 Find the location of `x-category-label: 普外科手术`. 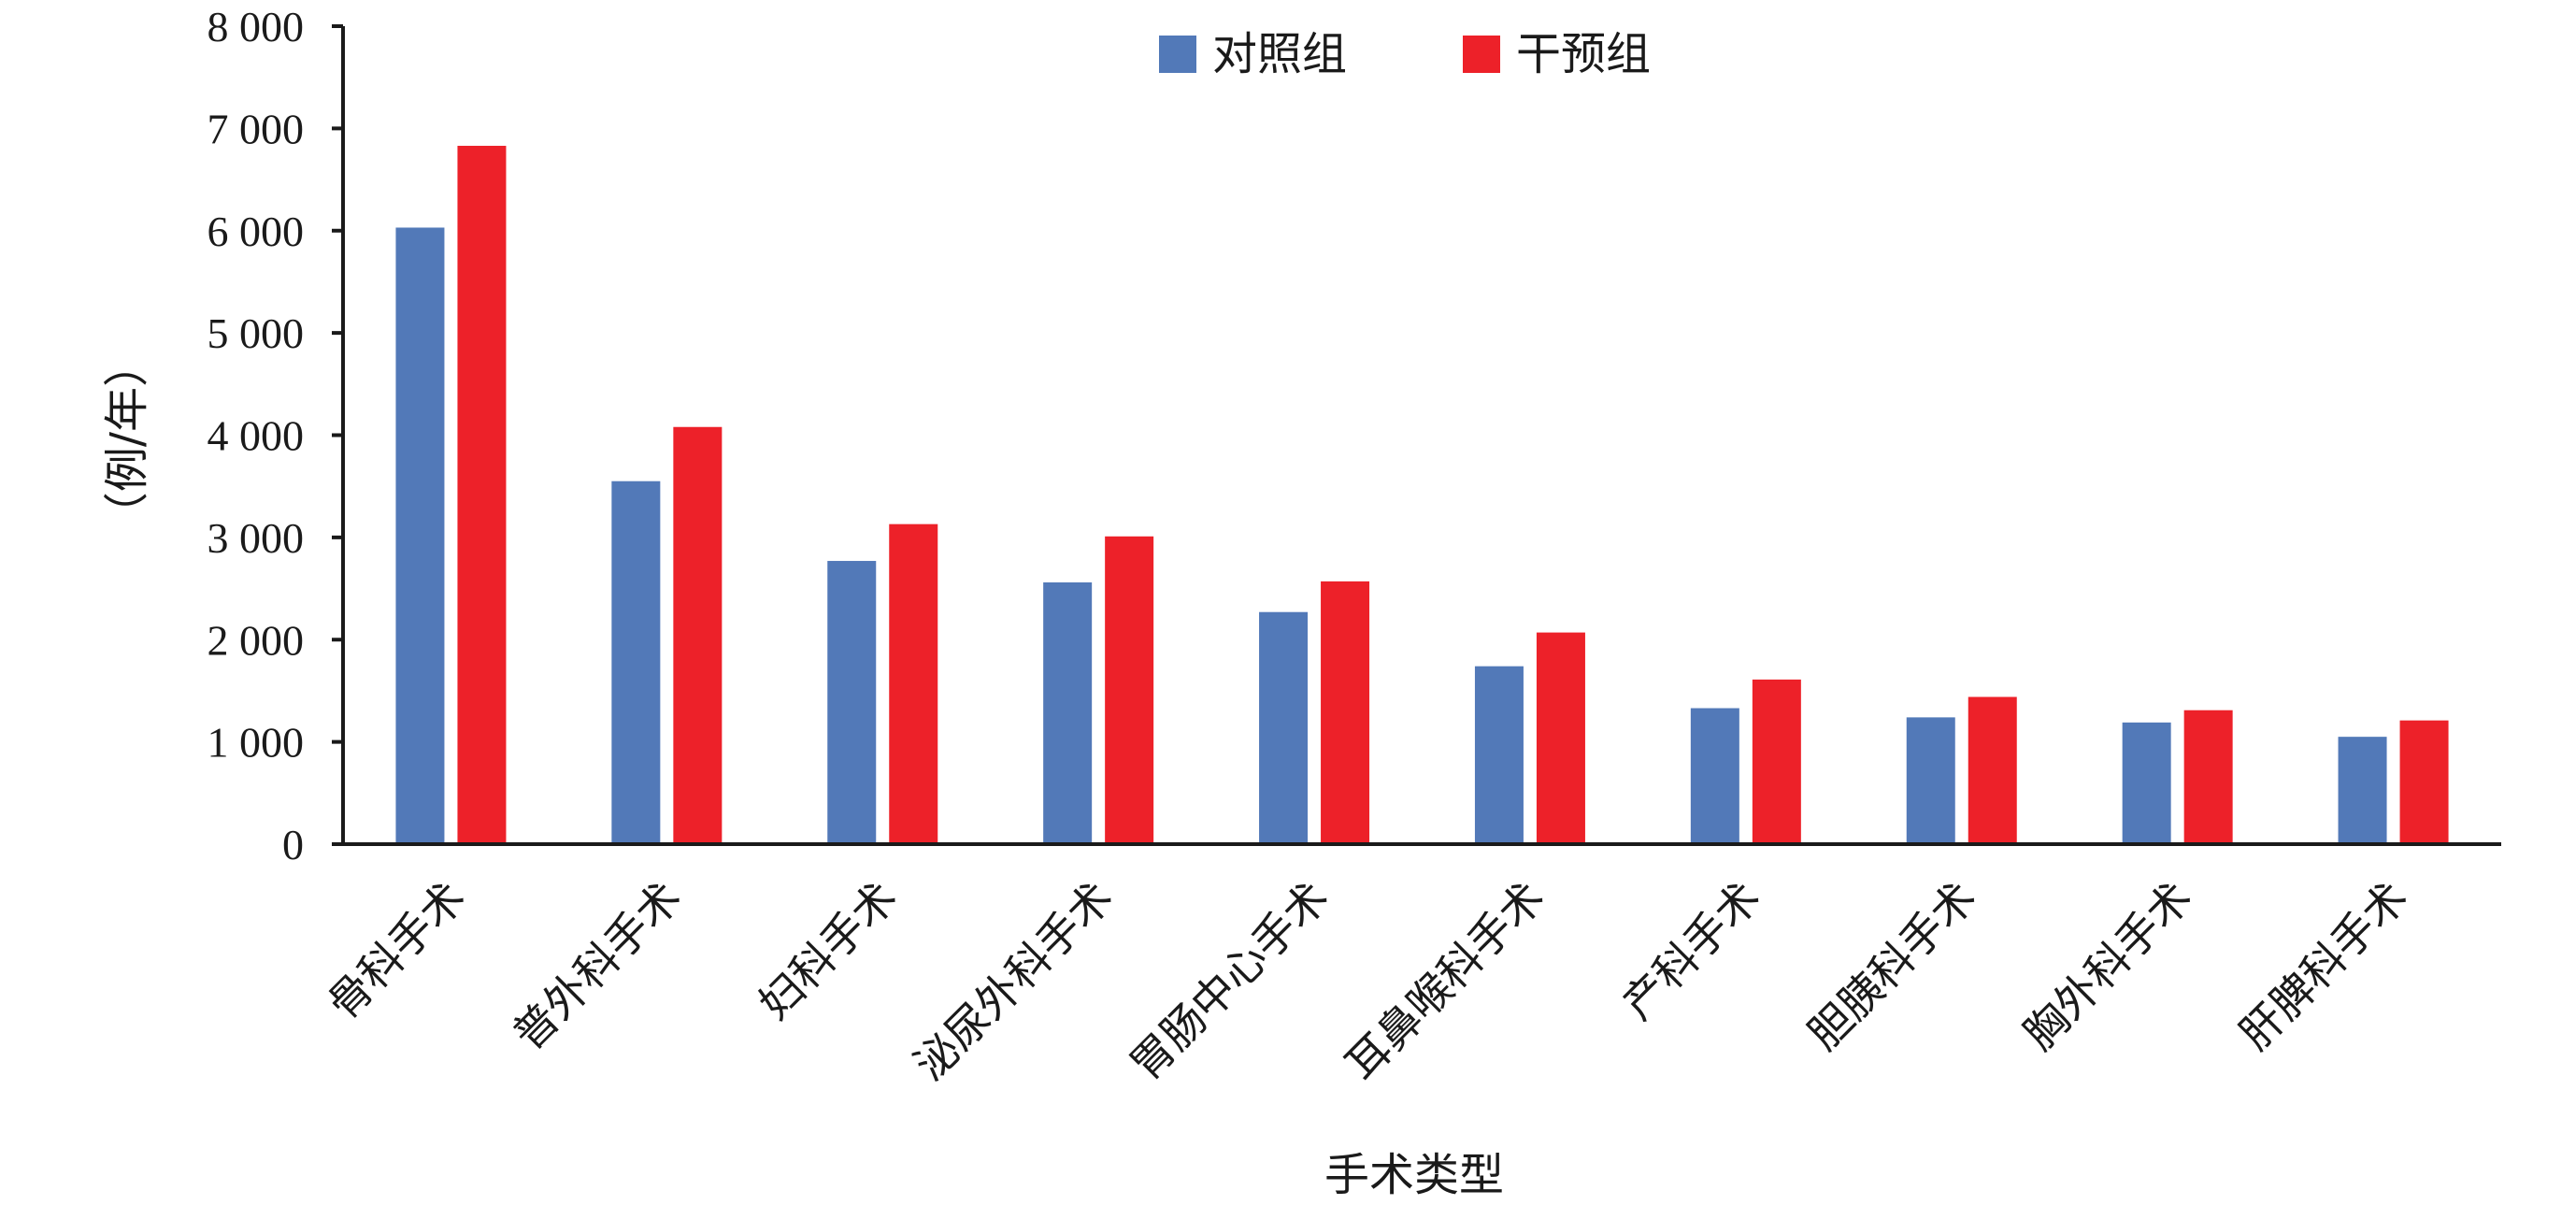

x-category-label: 普外科手术 is located at coordinates (597, 966).